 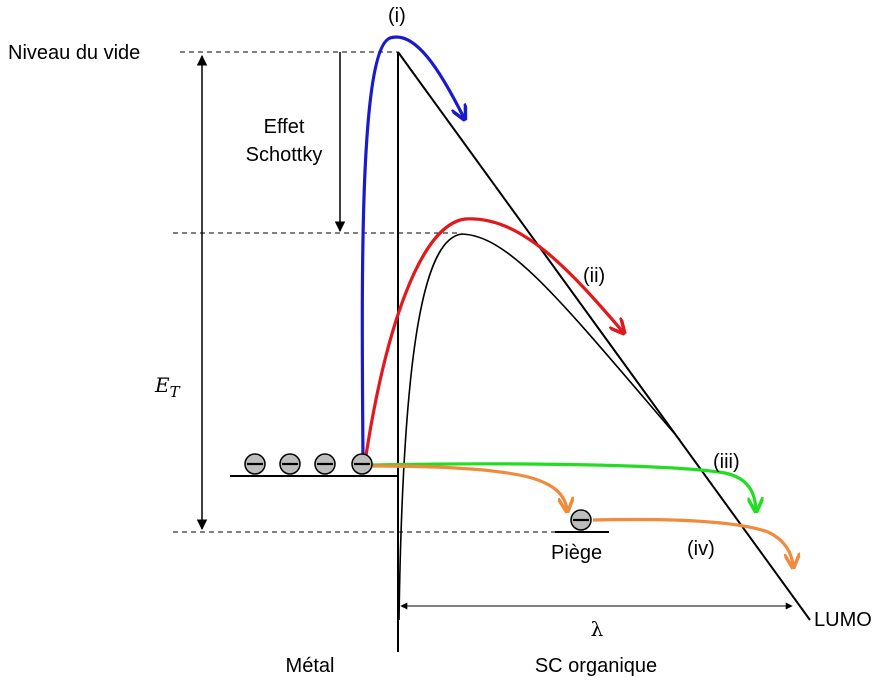 I want to click on mechanism-ii-label: (ii), so click(x=594, y=276).